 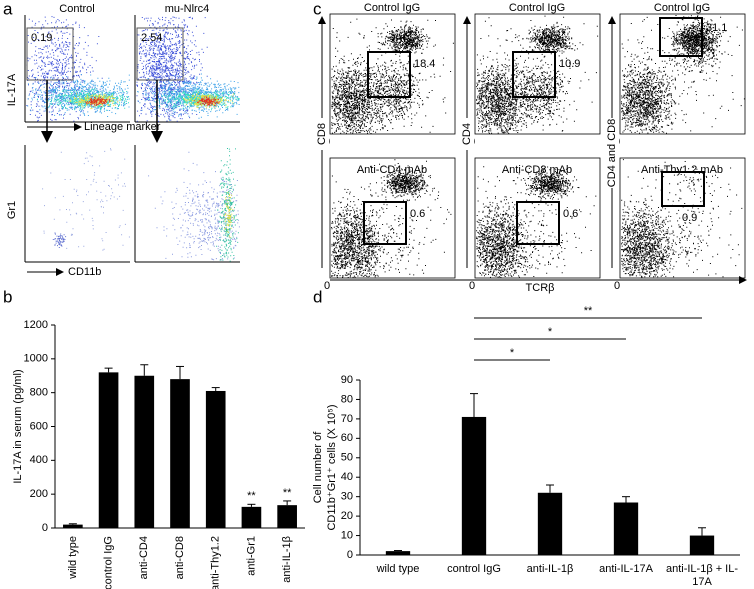 I want to click on panel-label: d, so click(x=317, y=296).